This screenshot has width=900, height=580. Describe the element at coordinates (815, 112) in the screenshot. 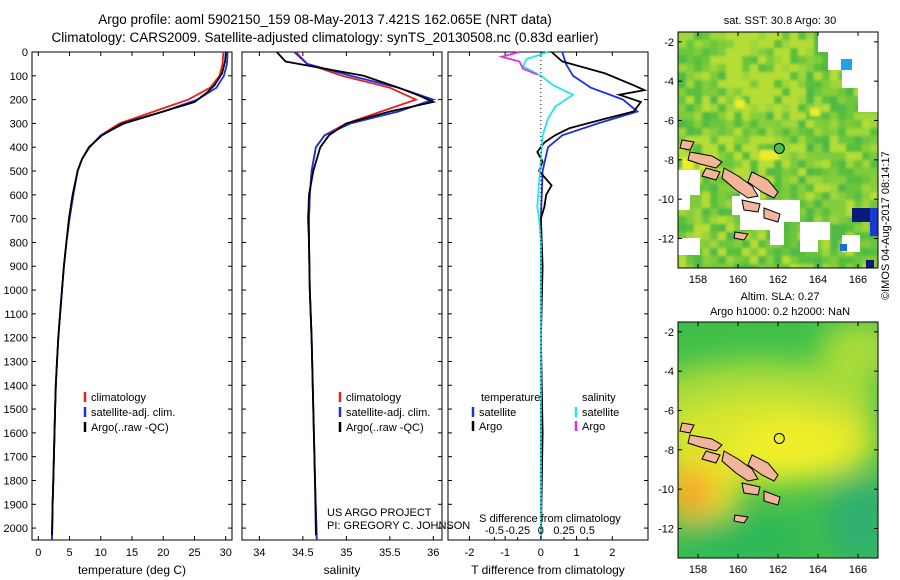

I see `sst-warm-patch` at that location.